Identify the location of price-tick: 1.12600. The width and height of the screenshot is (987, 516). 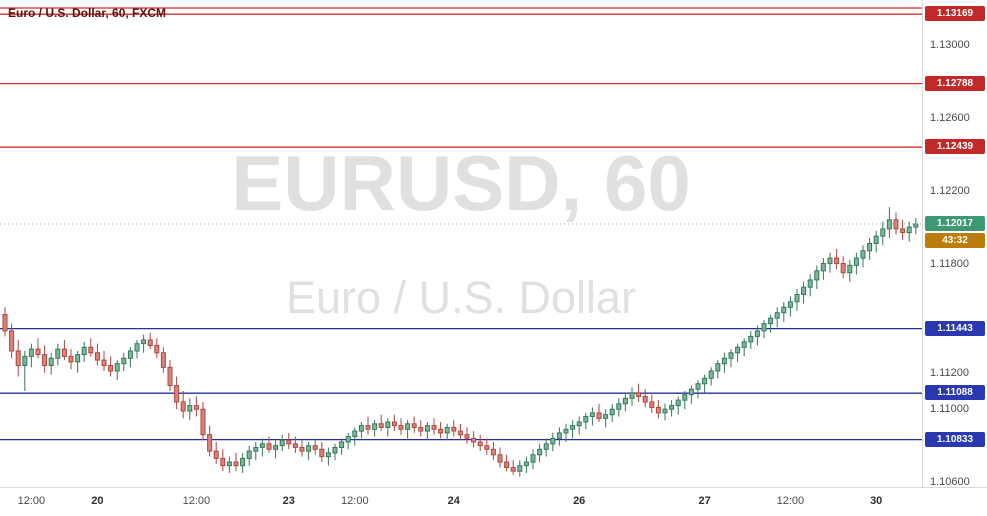
(950, 117).